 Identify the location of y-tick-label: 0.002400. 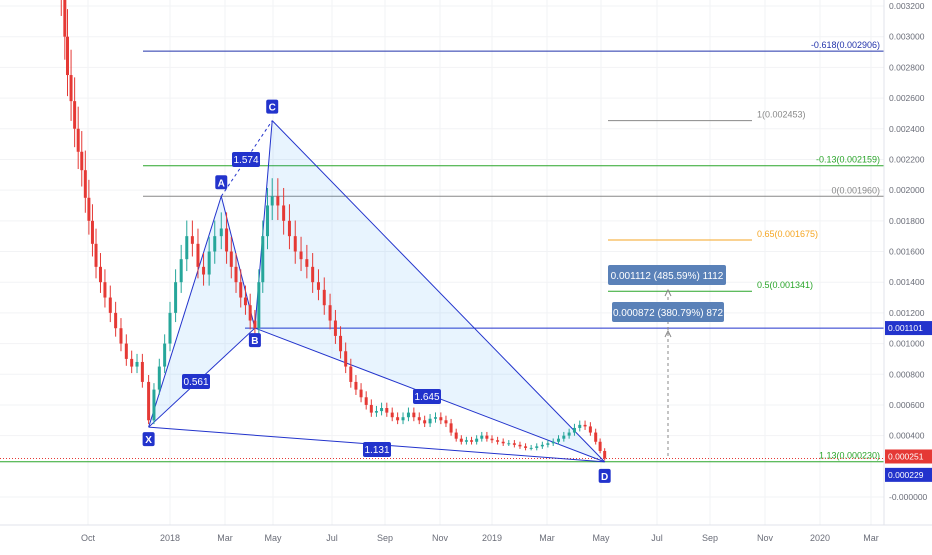
(907, 129).